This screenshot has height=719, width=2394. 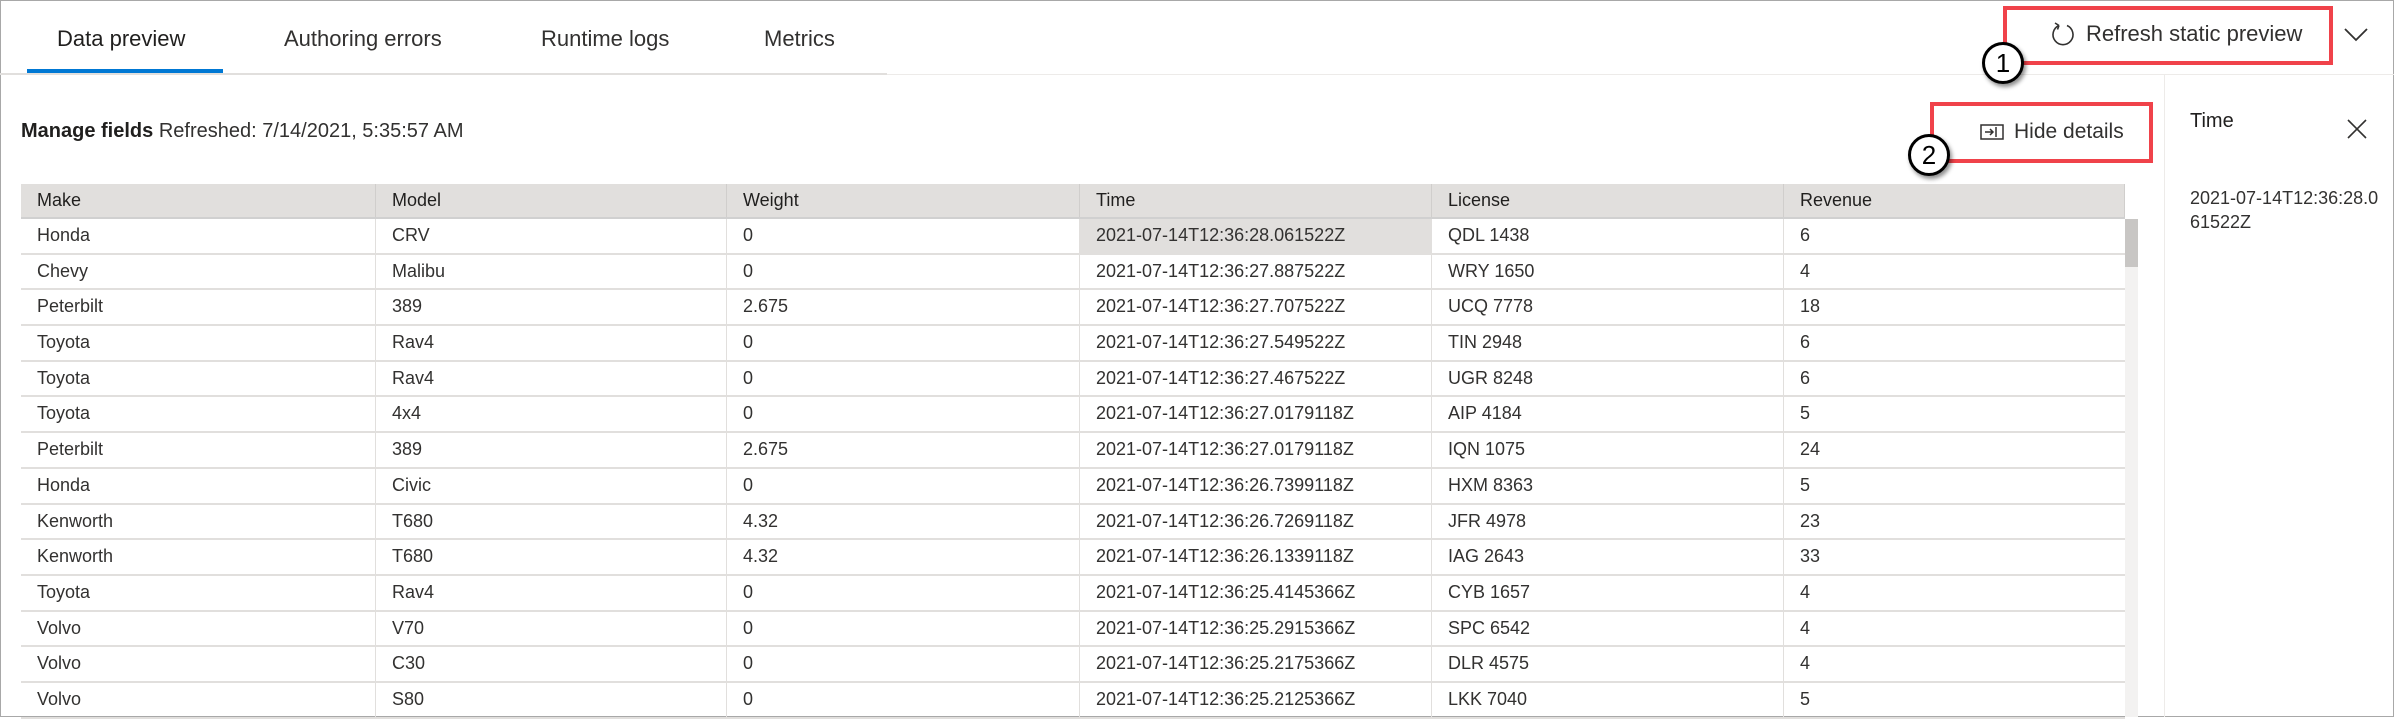 I want to click on table-cell-model: S80, so click(x=551, y=699).